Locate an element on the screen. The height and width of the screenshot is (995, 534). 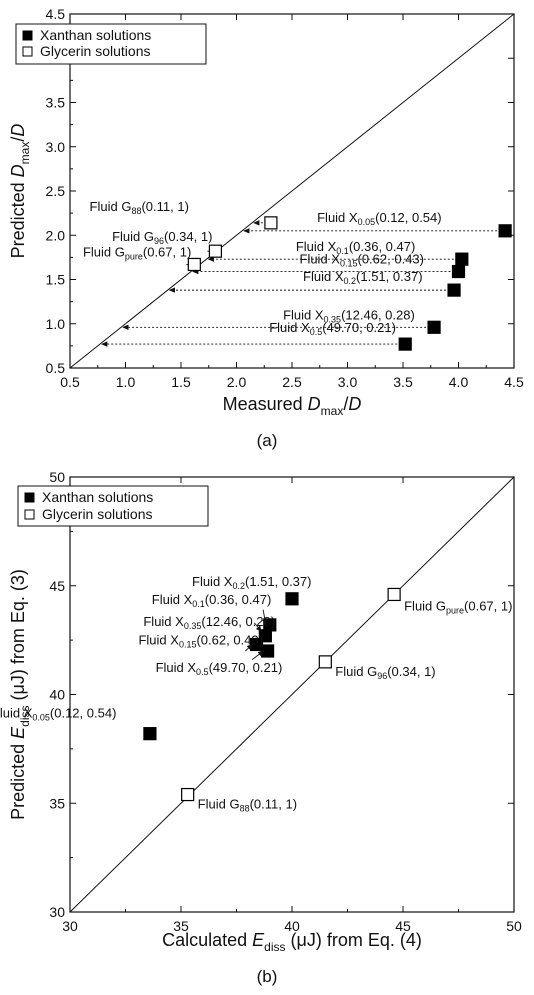
y-axis-label-var: D is located at coordinates (18, 170).